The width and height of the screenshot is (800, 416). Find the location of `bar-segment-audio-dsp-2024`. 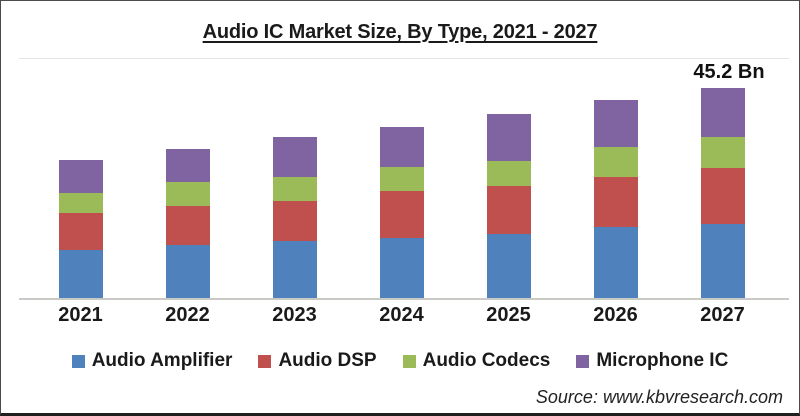

bar-segment-audio-dsp-2024 is located at coordinates (401, 215).